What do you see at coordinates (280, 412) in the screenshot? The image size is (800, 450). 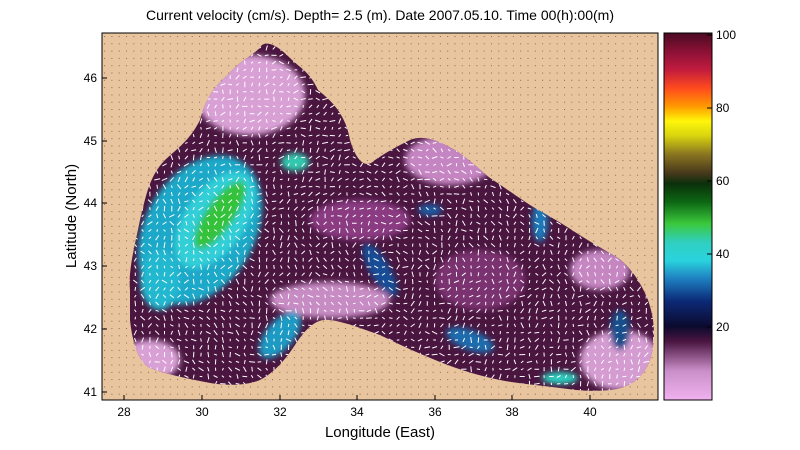 I see `x-tick-label: 32` at bounding box center [280, 412].